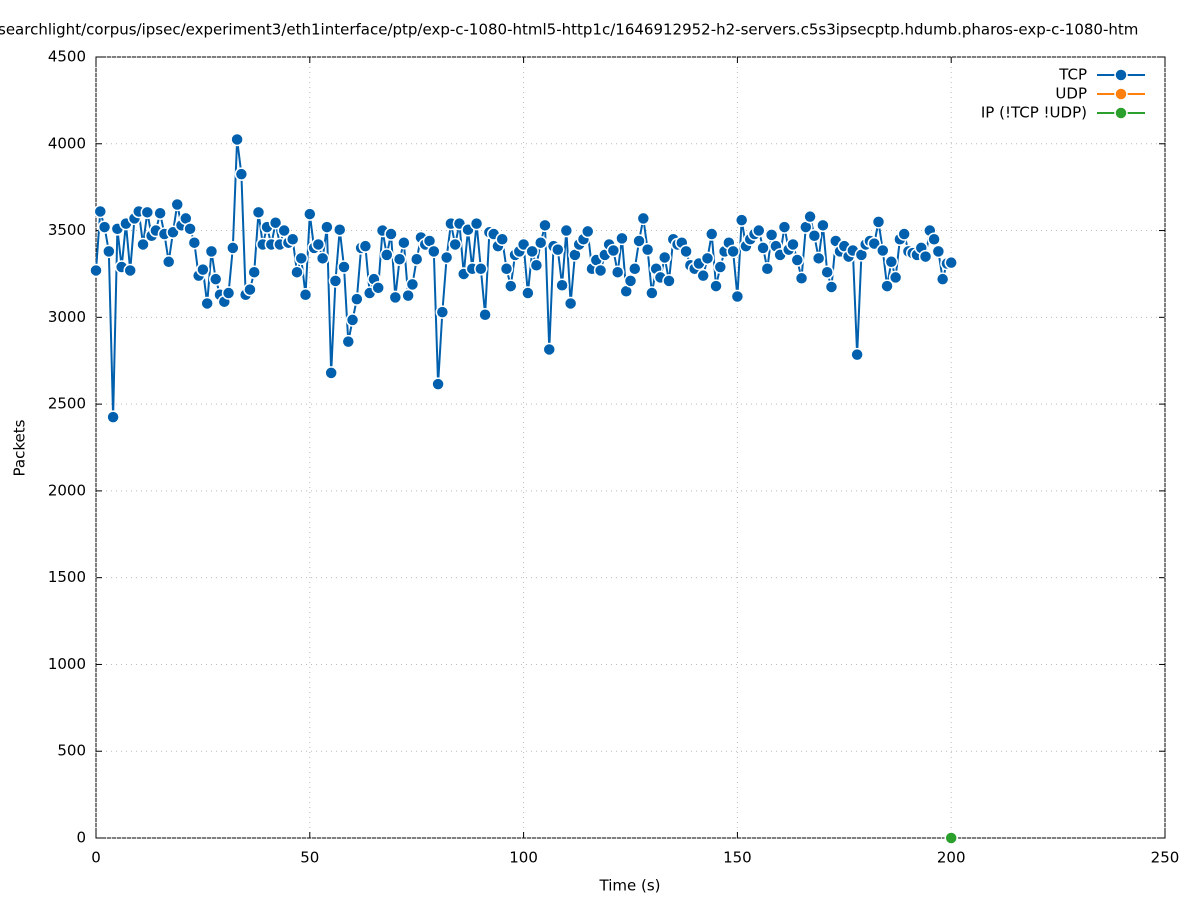 This screenshot has height=900, width=1197. What do you see at coordinates (951, 858) in the screenshot?
I see `x-tick-label: 200` at bounding box center [951, 858].